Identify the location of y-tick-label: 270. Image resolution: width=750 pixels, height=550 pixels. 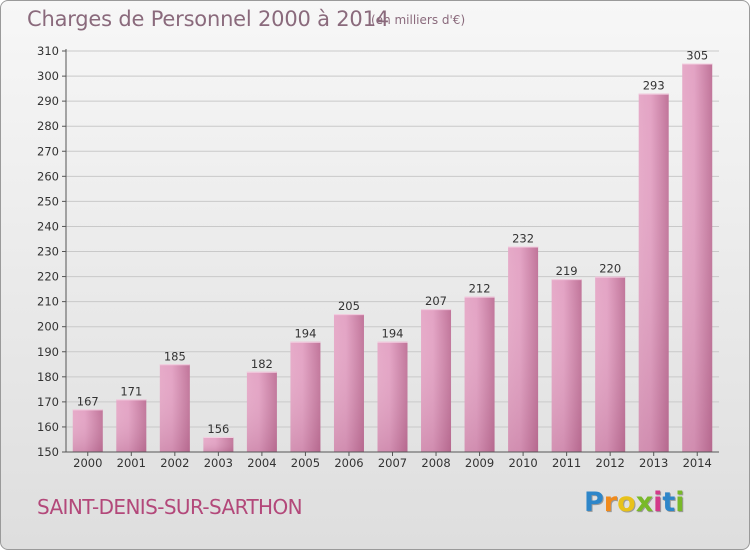
(48, 151).